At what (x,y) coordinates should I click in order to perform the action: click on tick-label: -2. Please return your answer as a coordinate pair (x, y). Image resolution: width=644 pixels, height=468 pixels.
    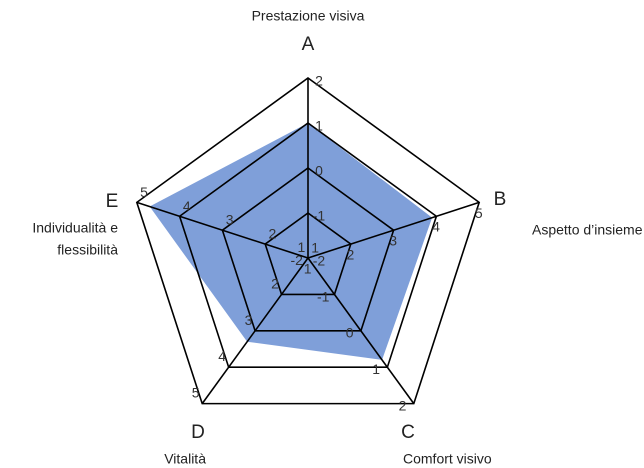
    Looking at the image, I should click on (319, 261).